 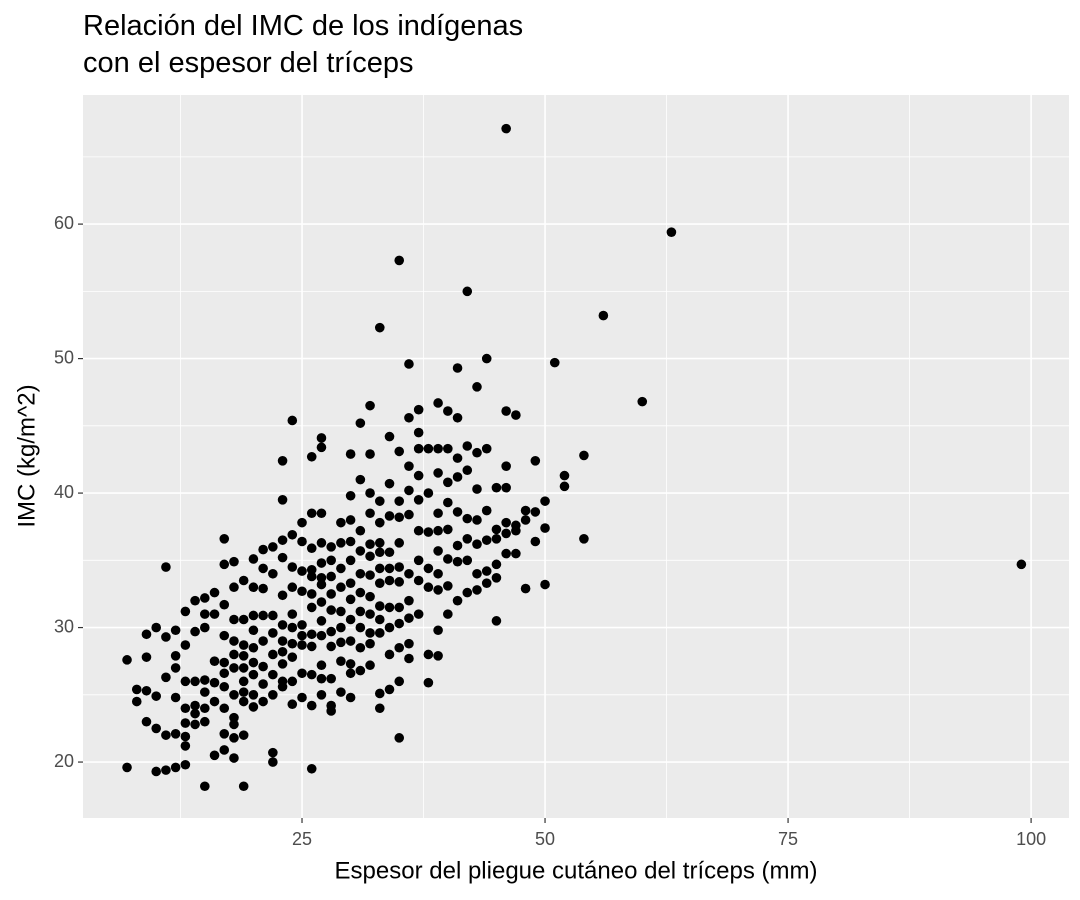 What do you see at coordinates (64, 761) in the screenshot?
I see `y-tick-label: 20` at bounding box center [64, 761].